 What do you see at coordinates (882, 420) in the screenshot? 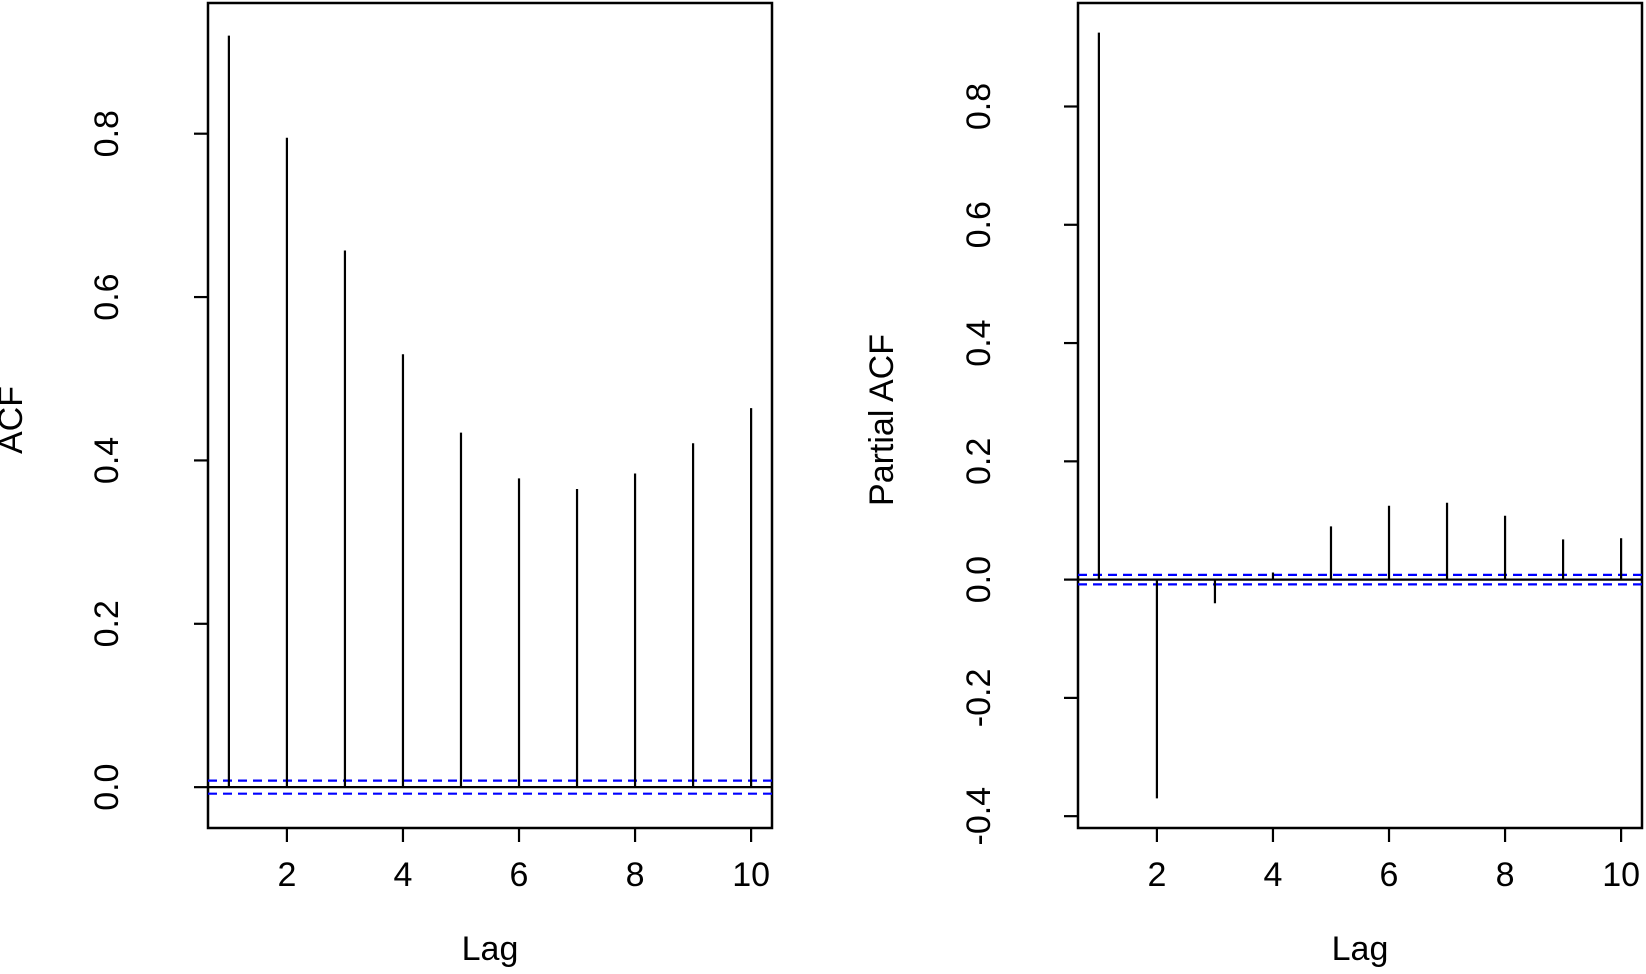
I see `y-axis-title: Partial ACF` at bounding box center [882, 420].